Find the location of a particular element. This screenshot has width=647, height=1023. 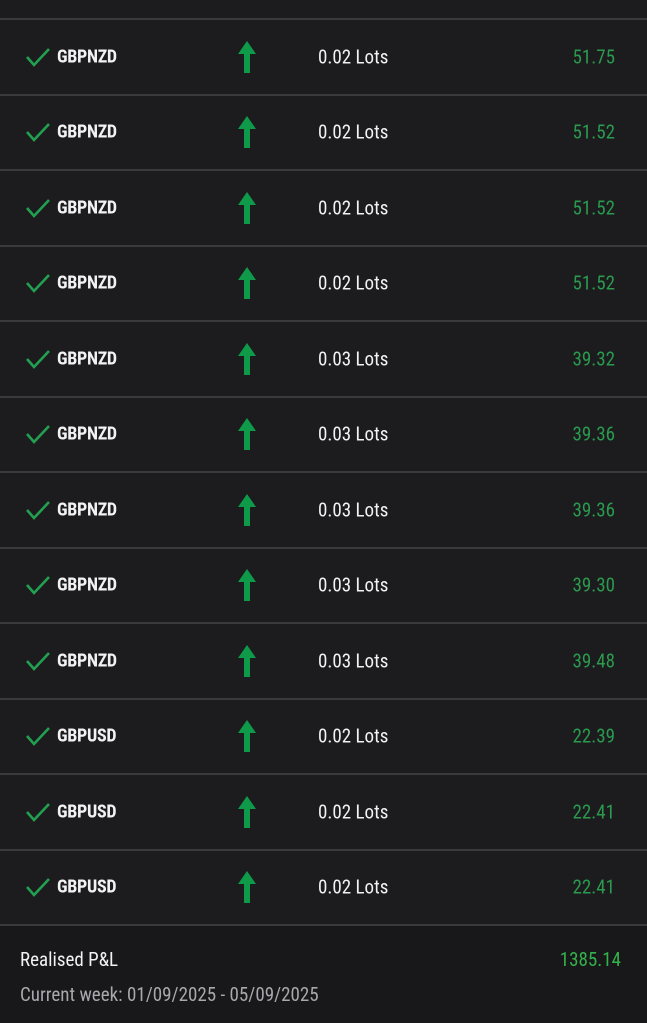

trade-row: GBPNZD 0.03 Lots 39.32 is located at coordinates (323, 360).